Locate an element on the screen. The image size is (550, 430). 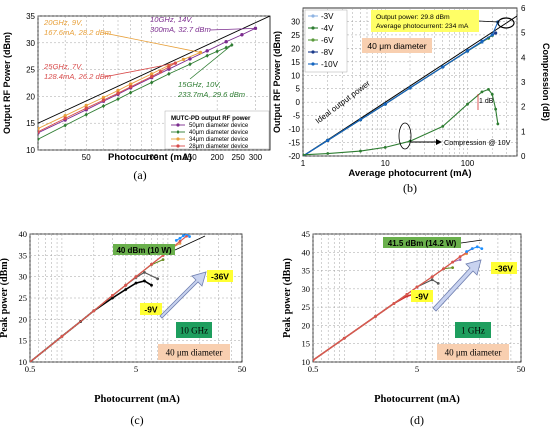
bias-arrow-c is located at coordinates (183, 295).